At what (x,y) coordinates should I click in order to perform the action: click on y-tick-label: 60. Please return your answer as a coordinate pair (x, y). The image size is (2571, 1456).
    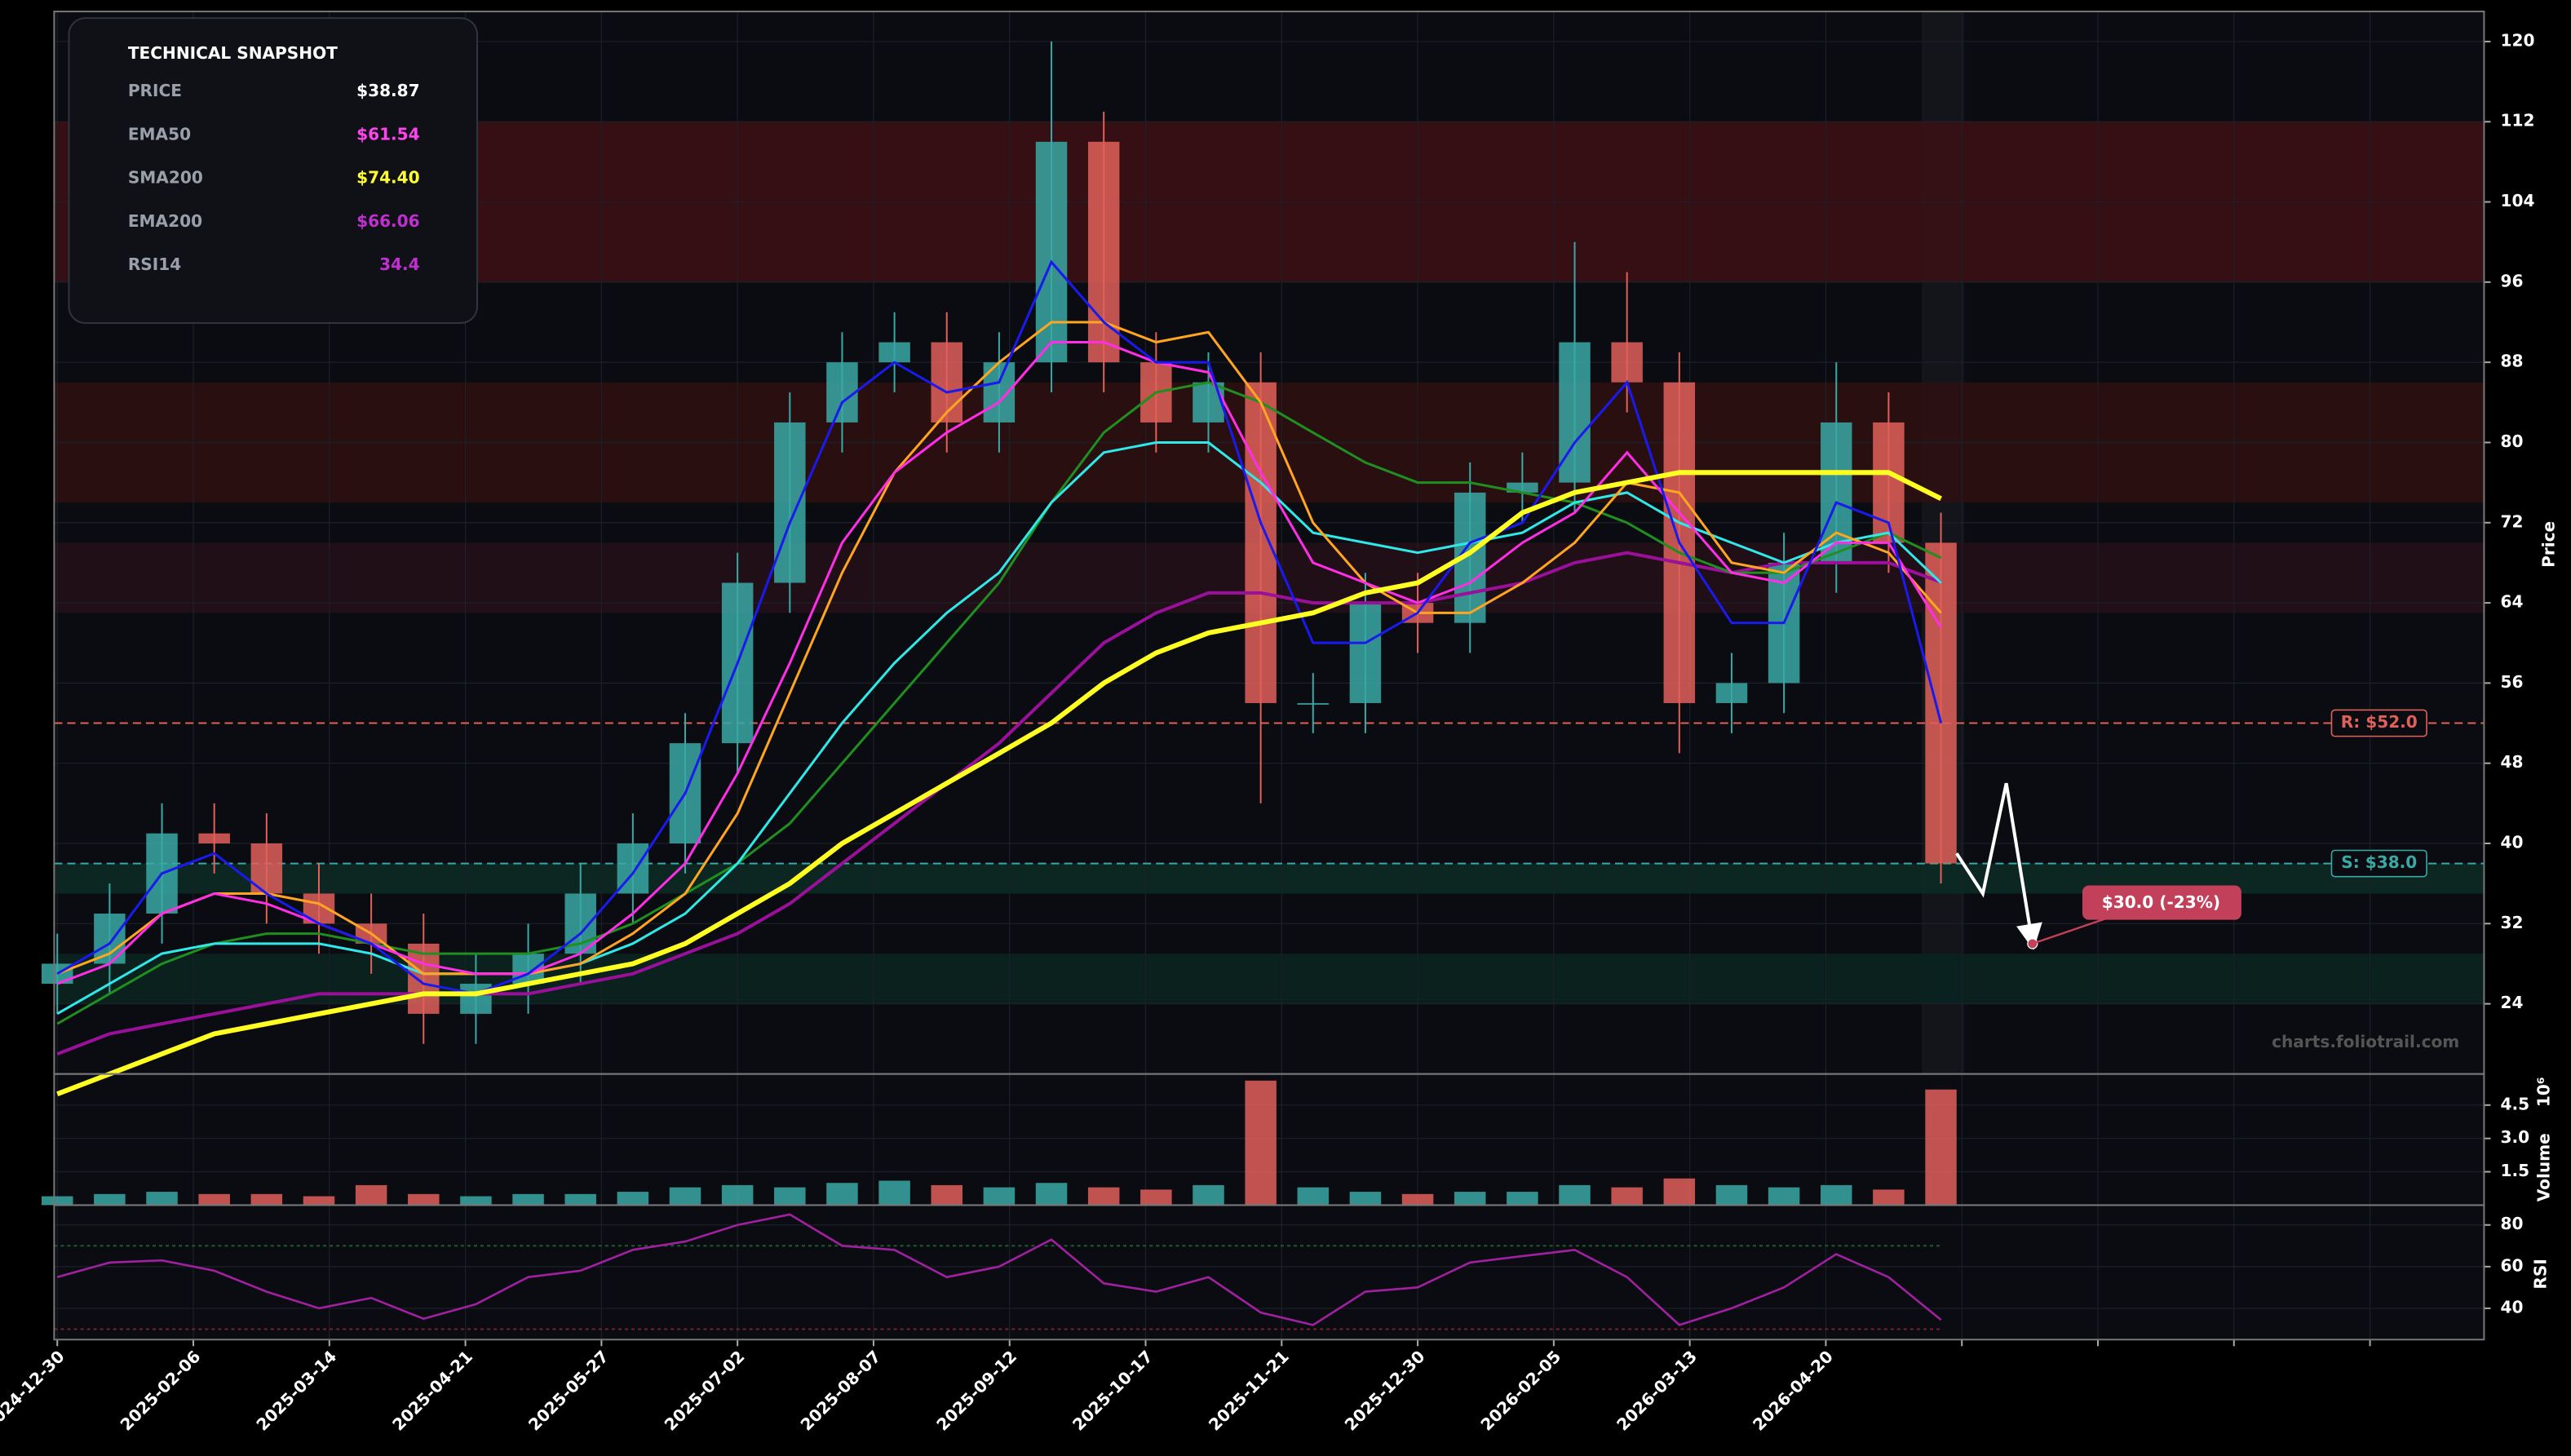
    Looking at the image, I should click on (2512, 1265).